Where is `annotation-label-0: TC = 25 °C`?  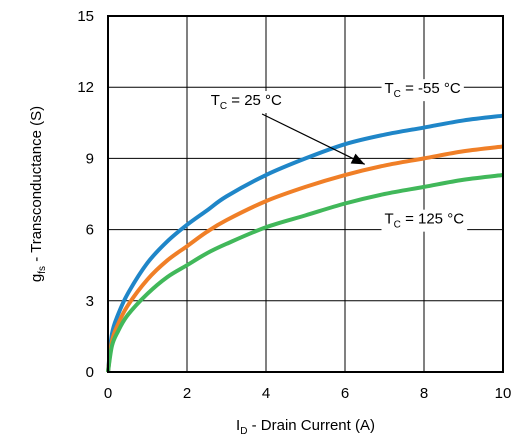 annotation-label-0: TC = 25 °C is located at coordinates (246, 102).